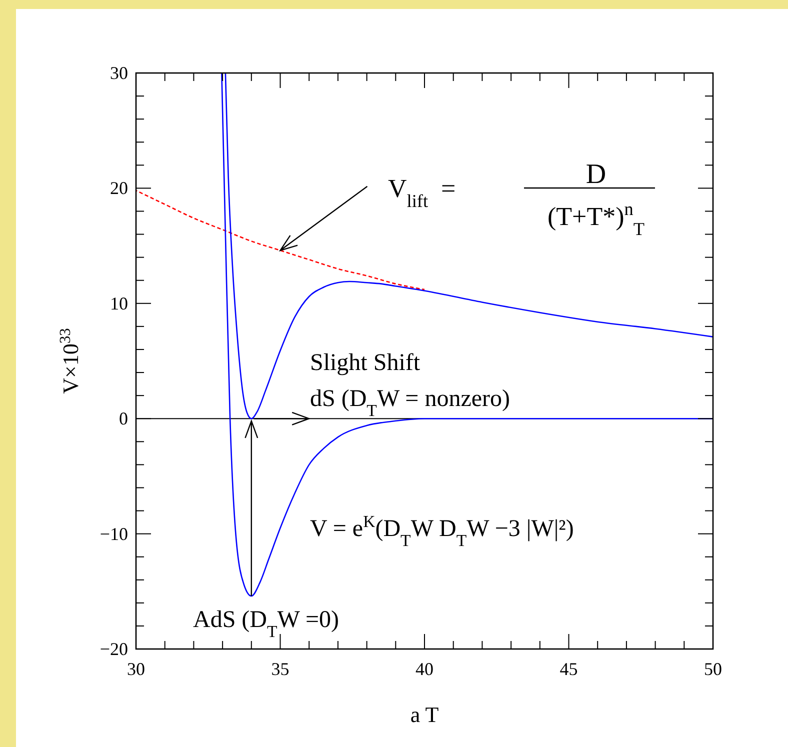  What do you see at coordinates (596, 174) in the screenshot?
I see `annotation: D` at bounding box center [596, 174].